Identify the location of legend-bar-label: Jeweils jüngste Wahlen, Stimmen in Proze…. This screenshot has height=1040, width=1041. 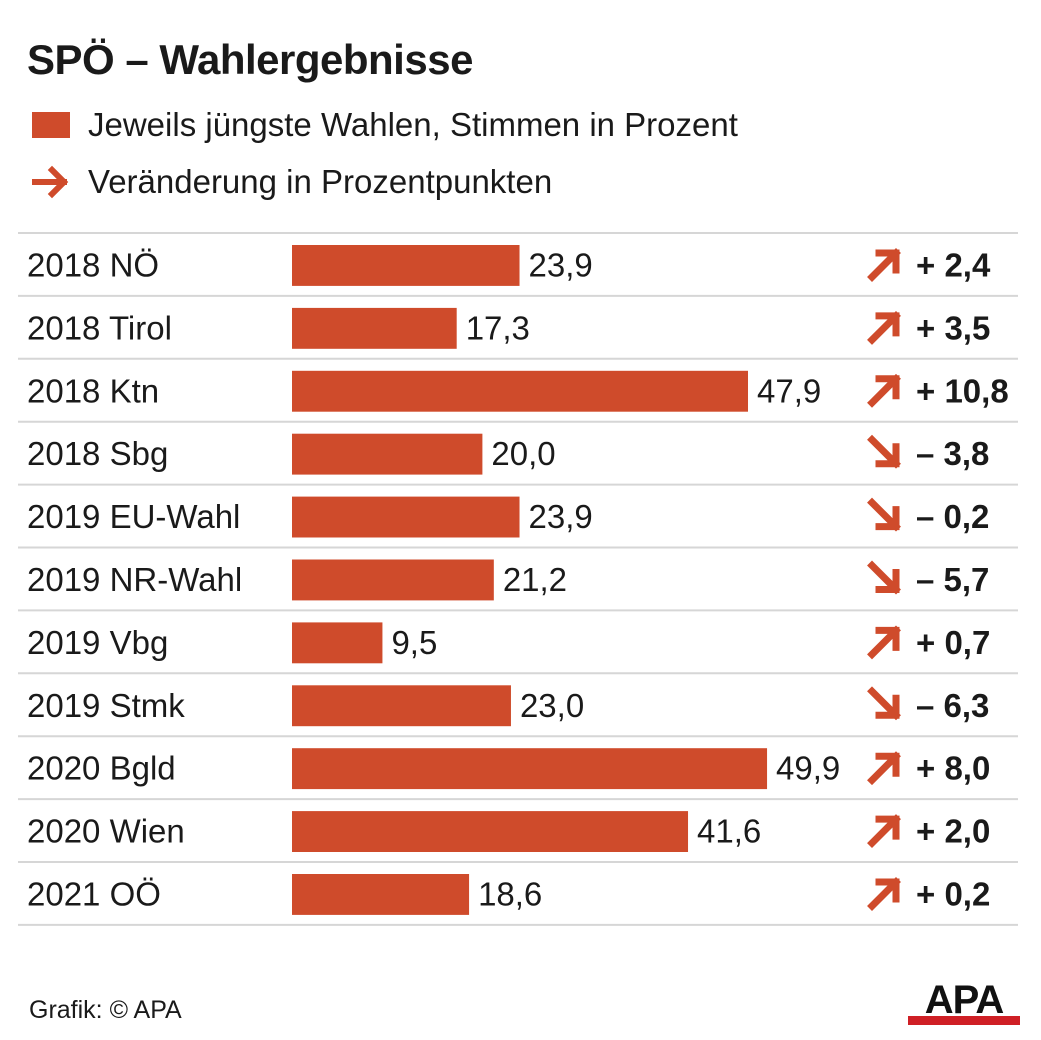
(413, 124).